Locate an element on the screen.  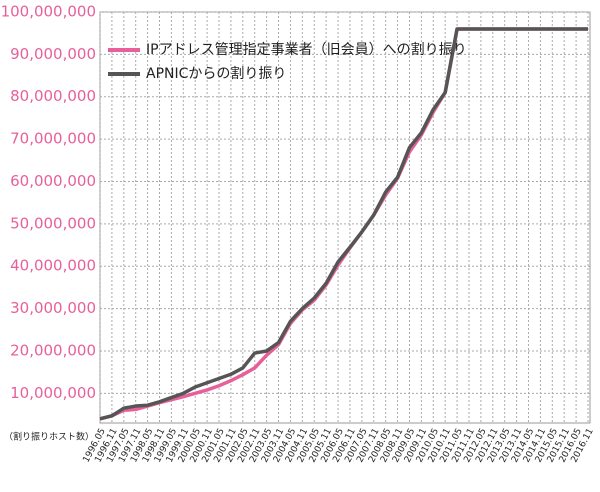
legend-label: APNICからの割り振り is located at coordinates (216, 73).